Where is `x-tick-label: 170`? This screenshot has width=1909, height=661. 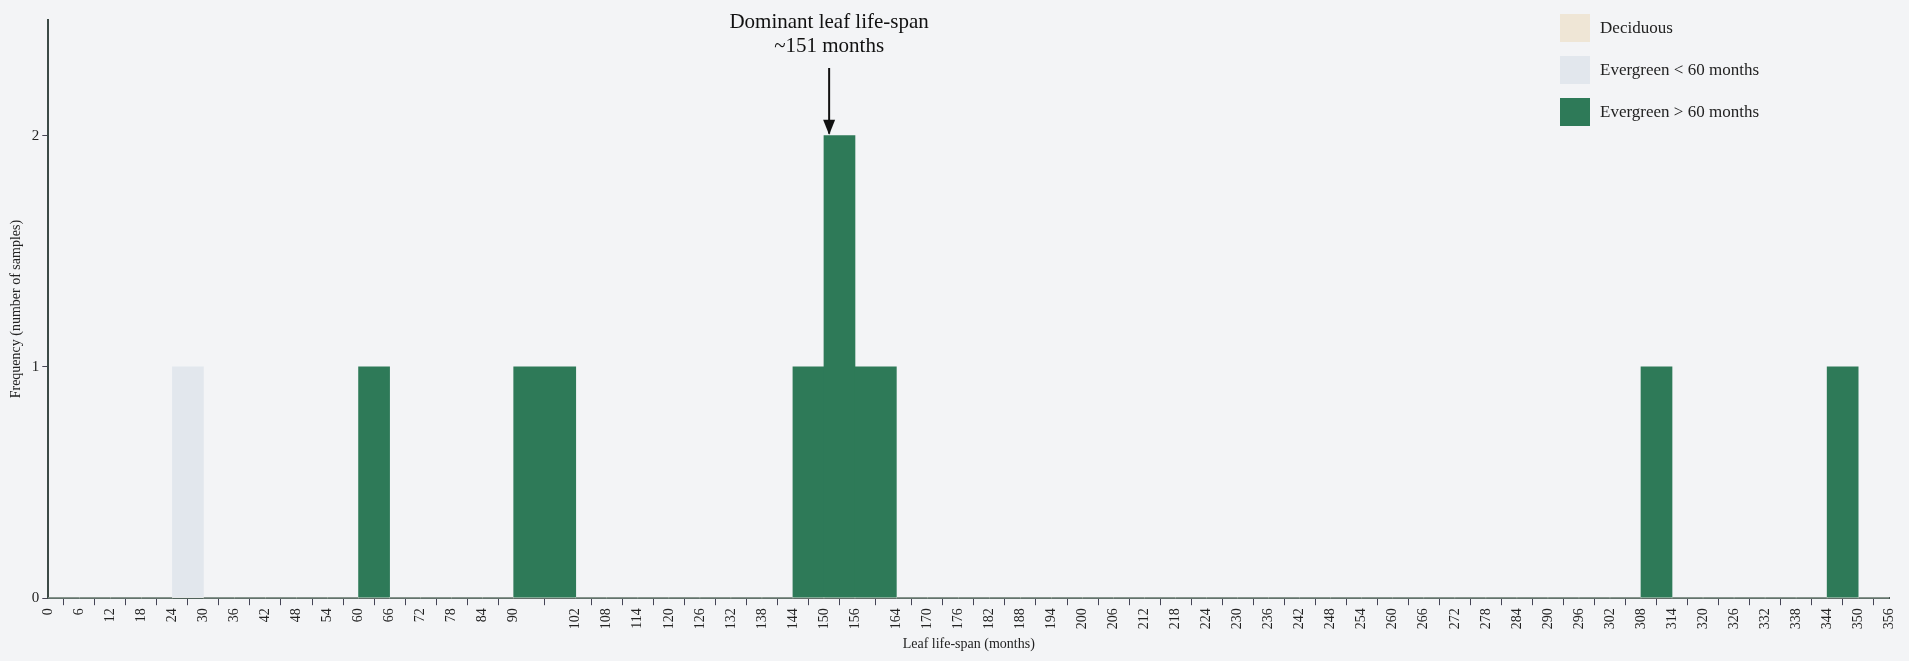
x-tick-label: 170 is located at coordinates (927, 619).